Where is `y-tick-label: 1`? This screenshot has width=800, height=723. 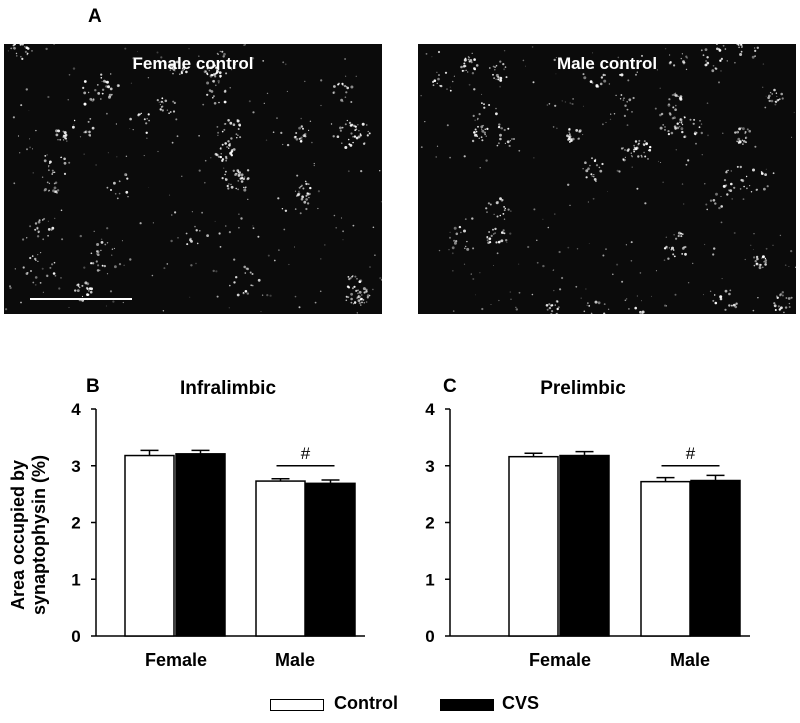
y-tick-label: 1 is located at coordinates (429, 579).